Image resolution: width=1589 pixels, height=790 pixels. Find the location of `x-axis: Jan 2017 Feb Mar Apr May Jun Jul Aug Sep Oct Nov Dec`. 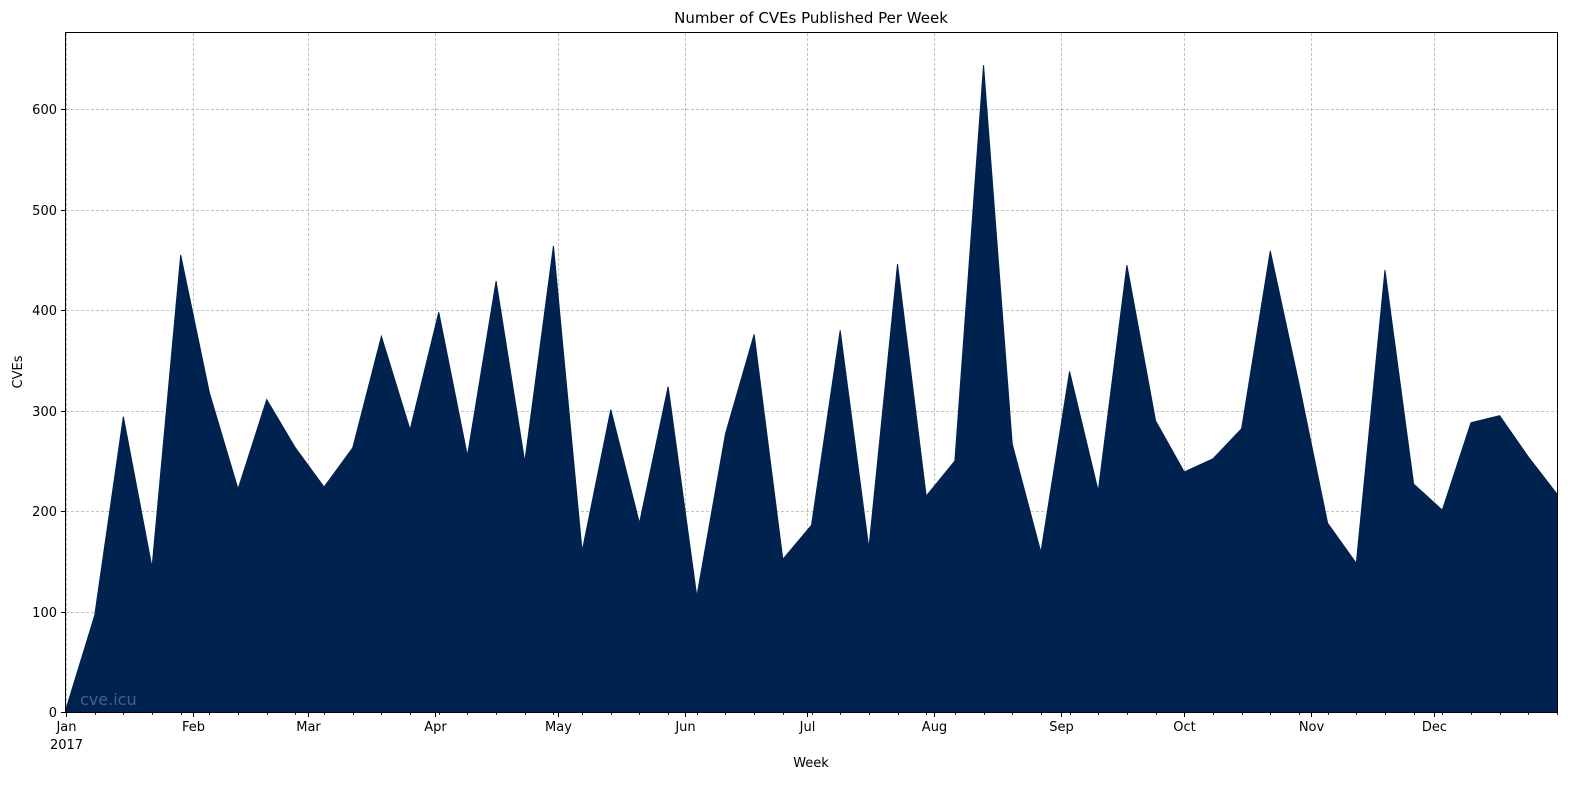

x-axis: Jan 2017 Feb Mar Apr May Jun Jul Aug Sep Oct Nov Dec is located at coordinates (804, 732).